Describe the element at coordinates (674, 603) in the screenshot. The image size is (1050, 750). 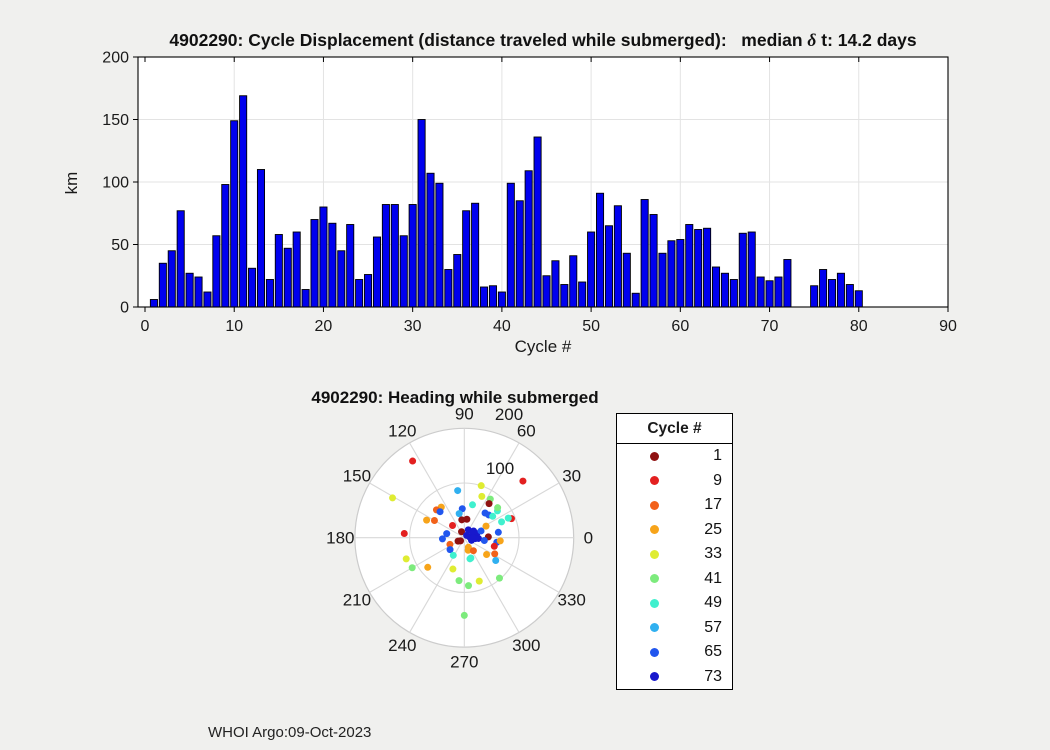
I see `legend-entry-cycle-49: 49` at that location.